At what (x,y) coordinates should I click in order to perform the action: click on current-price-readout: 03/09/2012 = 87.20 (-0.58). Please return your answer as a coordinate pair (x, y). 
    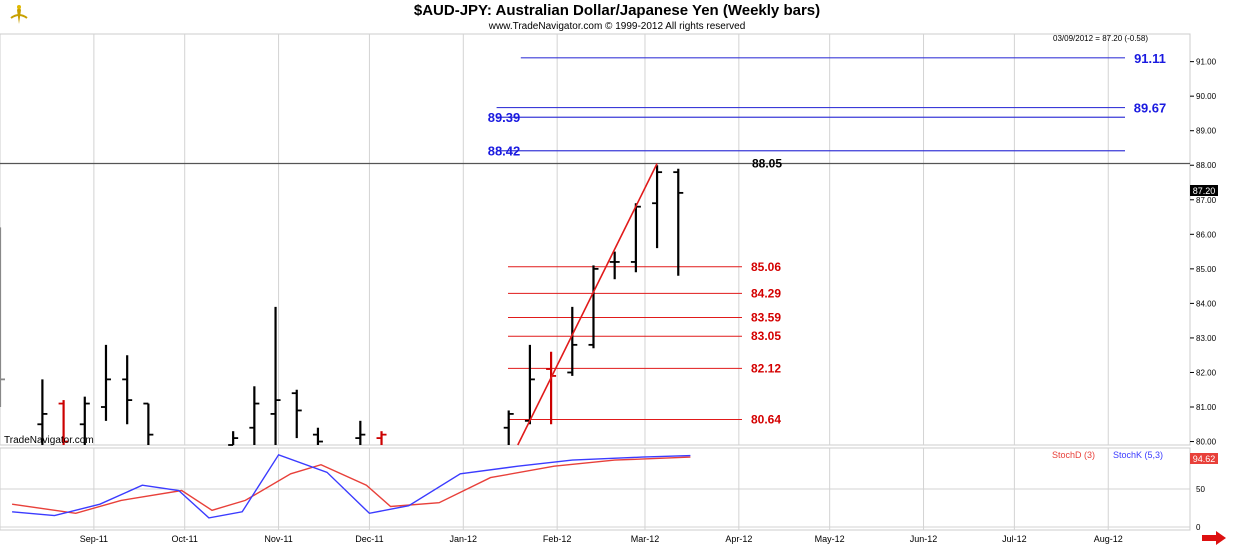
    Looking at the image, I should click on (1100, 38).